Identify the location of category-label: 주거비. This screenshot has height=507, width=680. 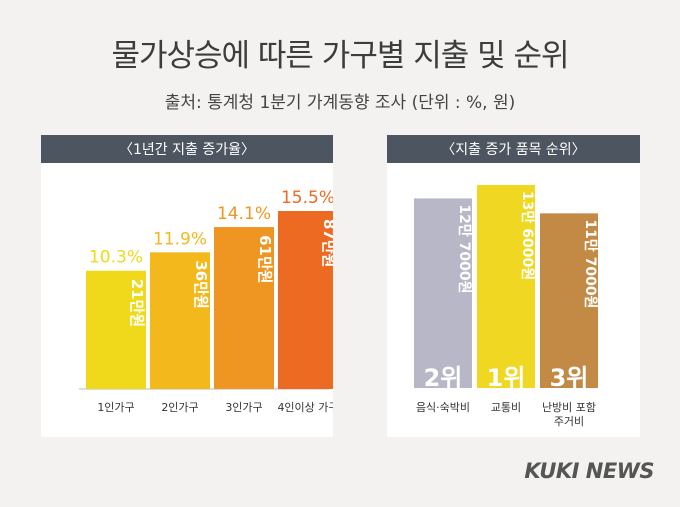
(569, 421).